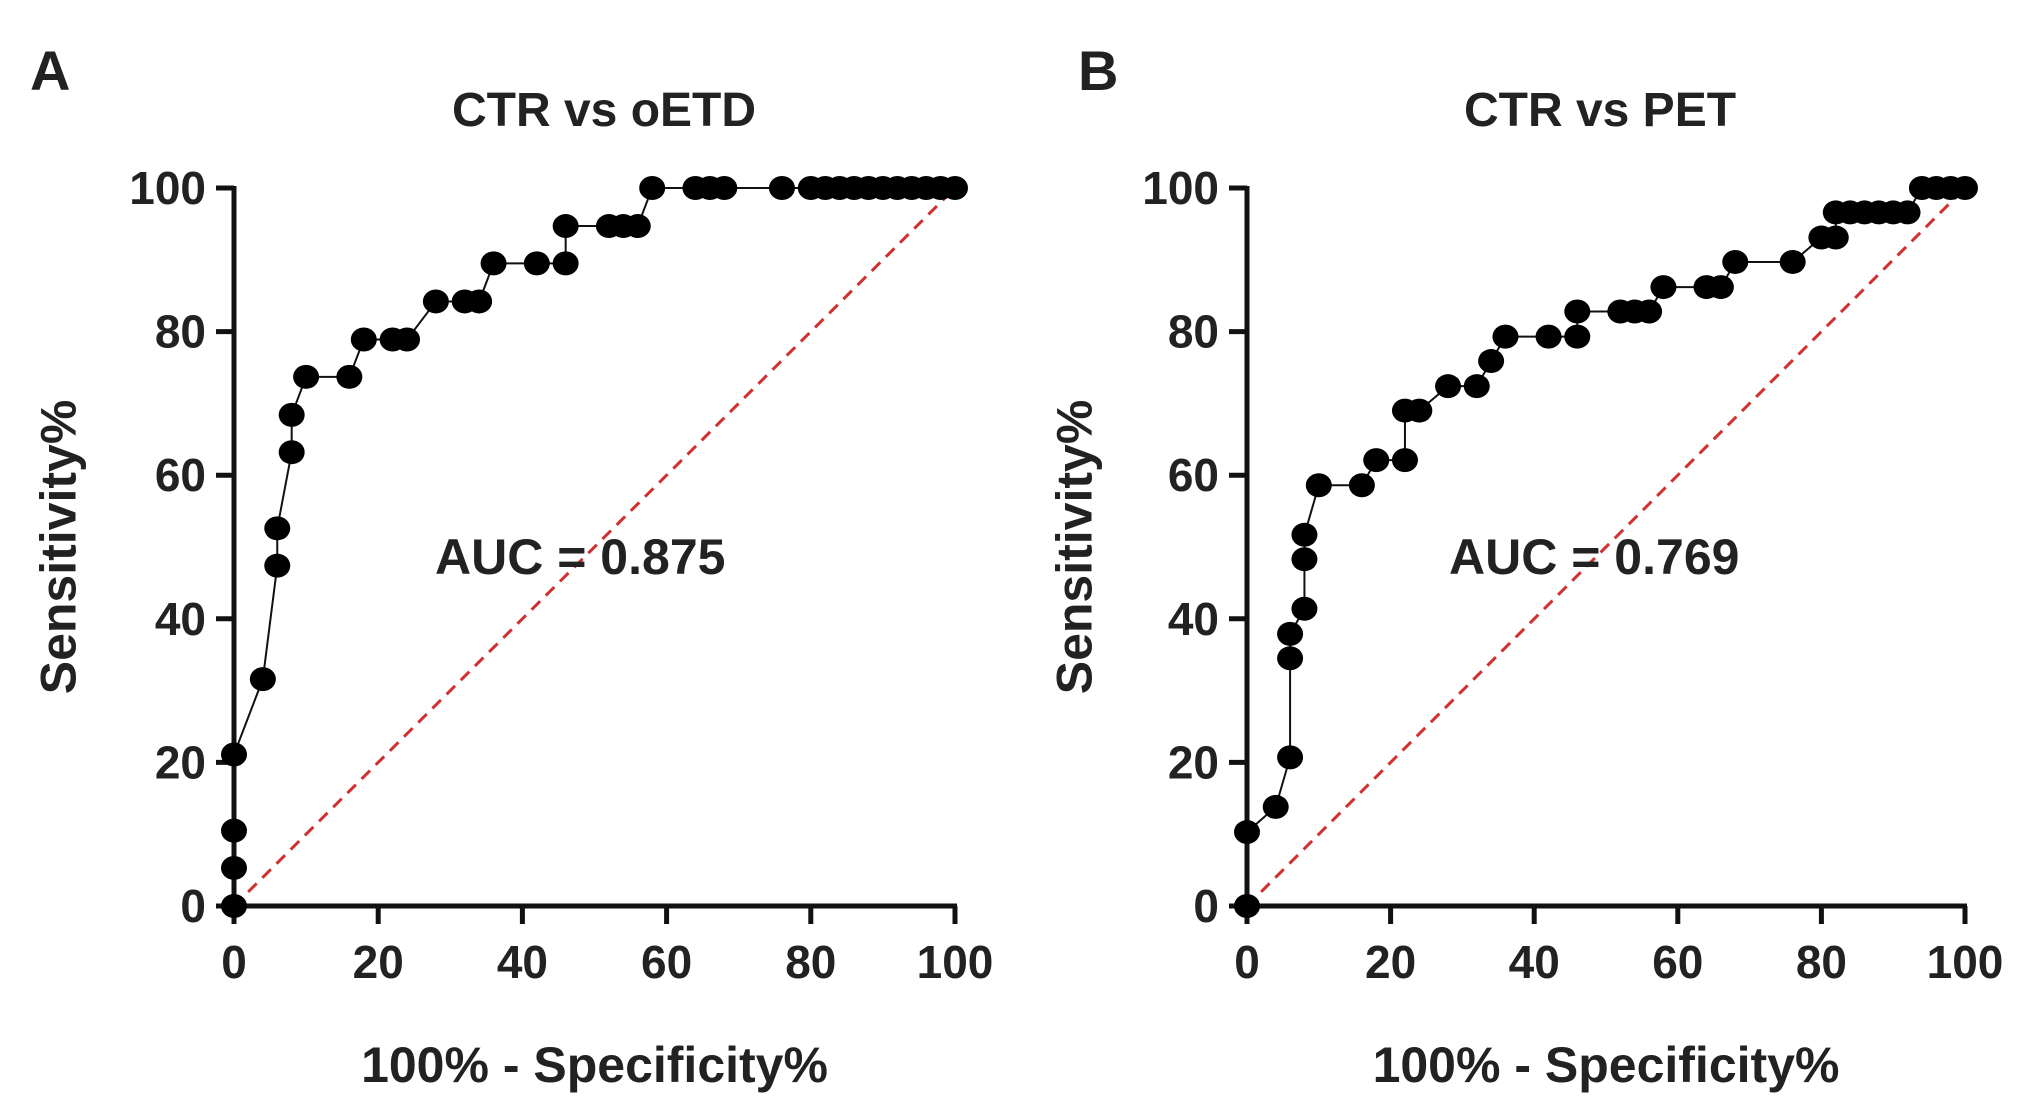 Image resolution: width=2027 pixels, height=1115 pixels. What do you see at coordinates (50, 70) in the screenshot?
I see `panel-letter: A` at bounding box center [50, 70].